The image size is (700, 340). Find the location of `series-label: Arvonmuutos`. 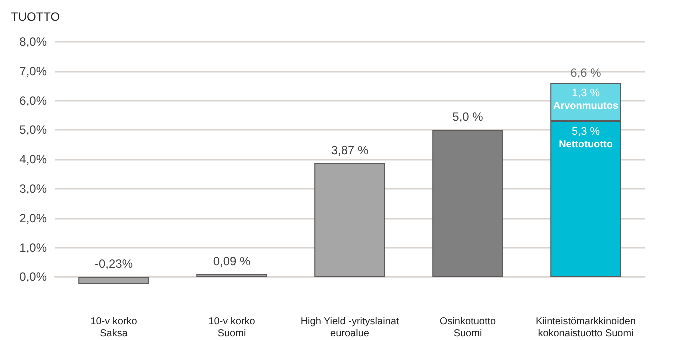

series-label: Arvonmuutos is located at coordinates (586, 106).